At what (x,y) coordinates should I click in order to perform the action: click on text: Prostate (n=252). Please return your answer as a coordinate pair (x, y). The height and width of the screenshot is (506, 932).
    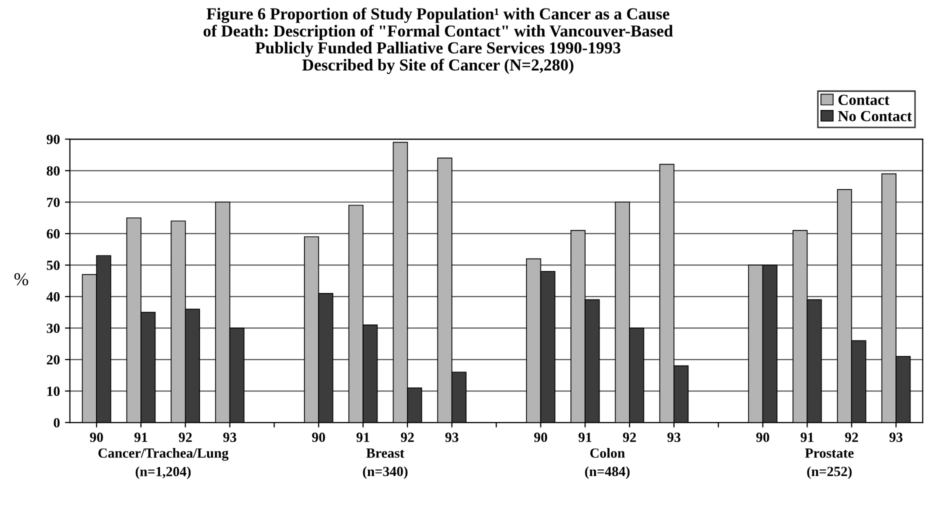
    Looking at the image, I should click on (829, 463).